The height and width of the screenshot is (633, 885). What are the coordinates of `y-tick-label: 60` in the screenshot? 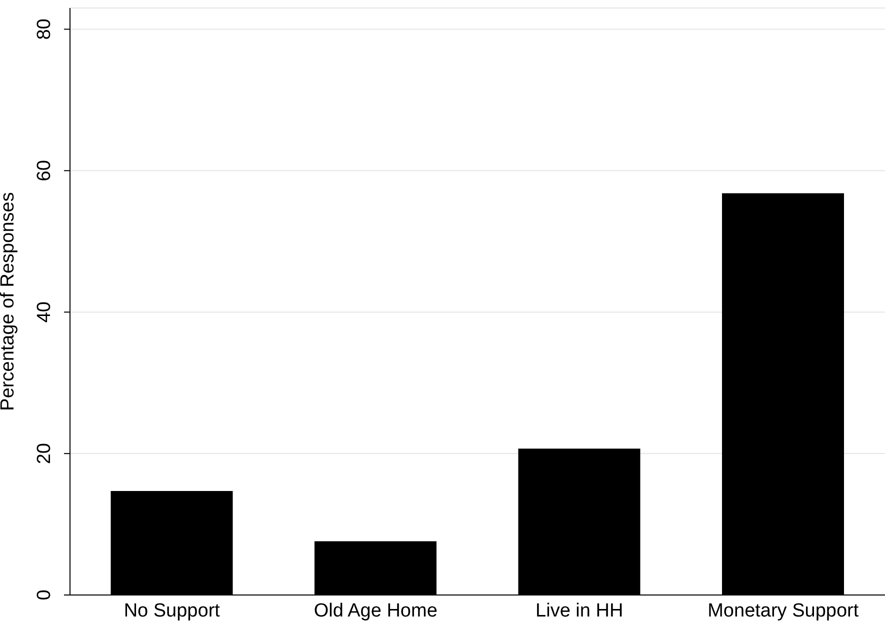 It's located at (44, 171).